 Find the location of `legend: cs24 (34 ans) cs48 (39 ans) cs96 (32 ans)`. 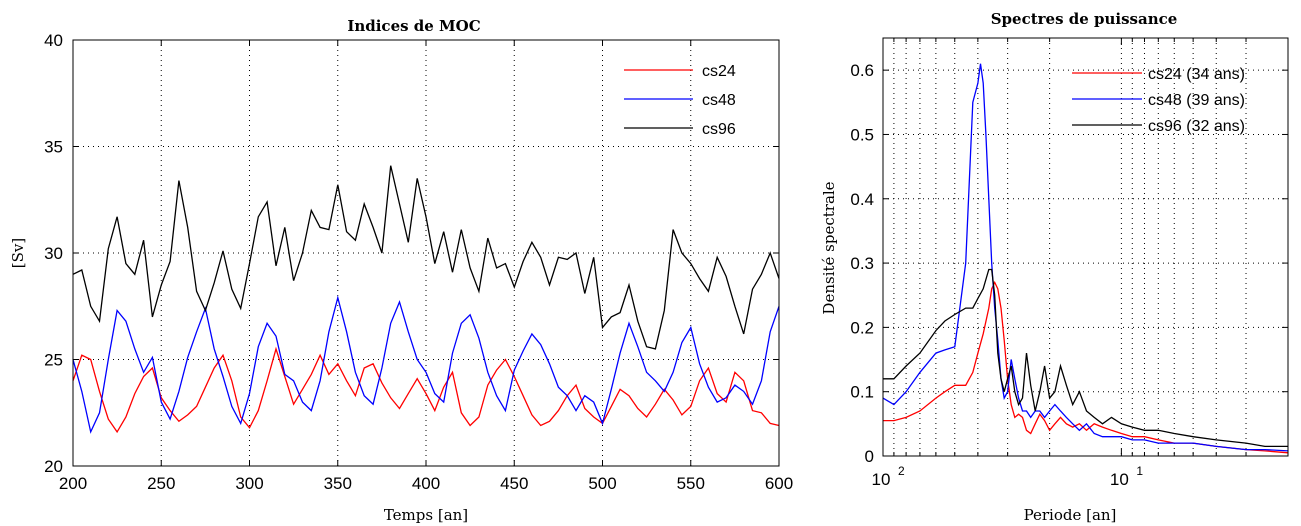

legend: cs24 (34 ans) cs48 (39 ans) cs96 (32 ans) is located at coordinates (1158, 100).